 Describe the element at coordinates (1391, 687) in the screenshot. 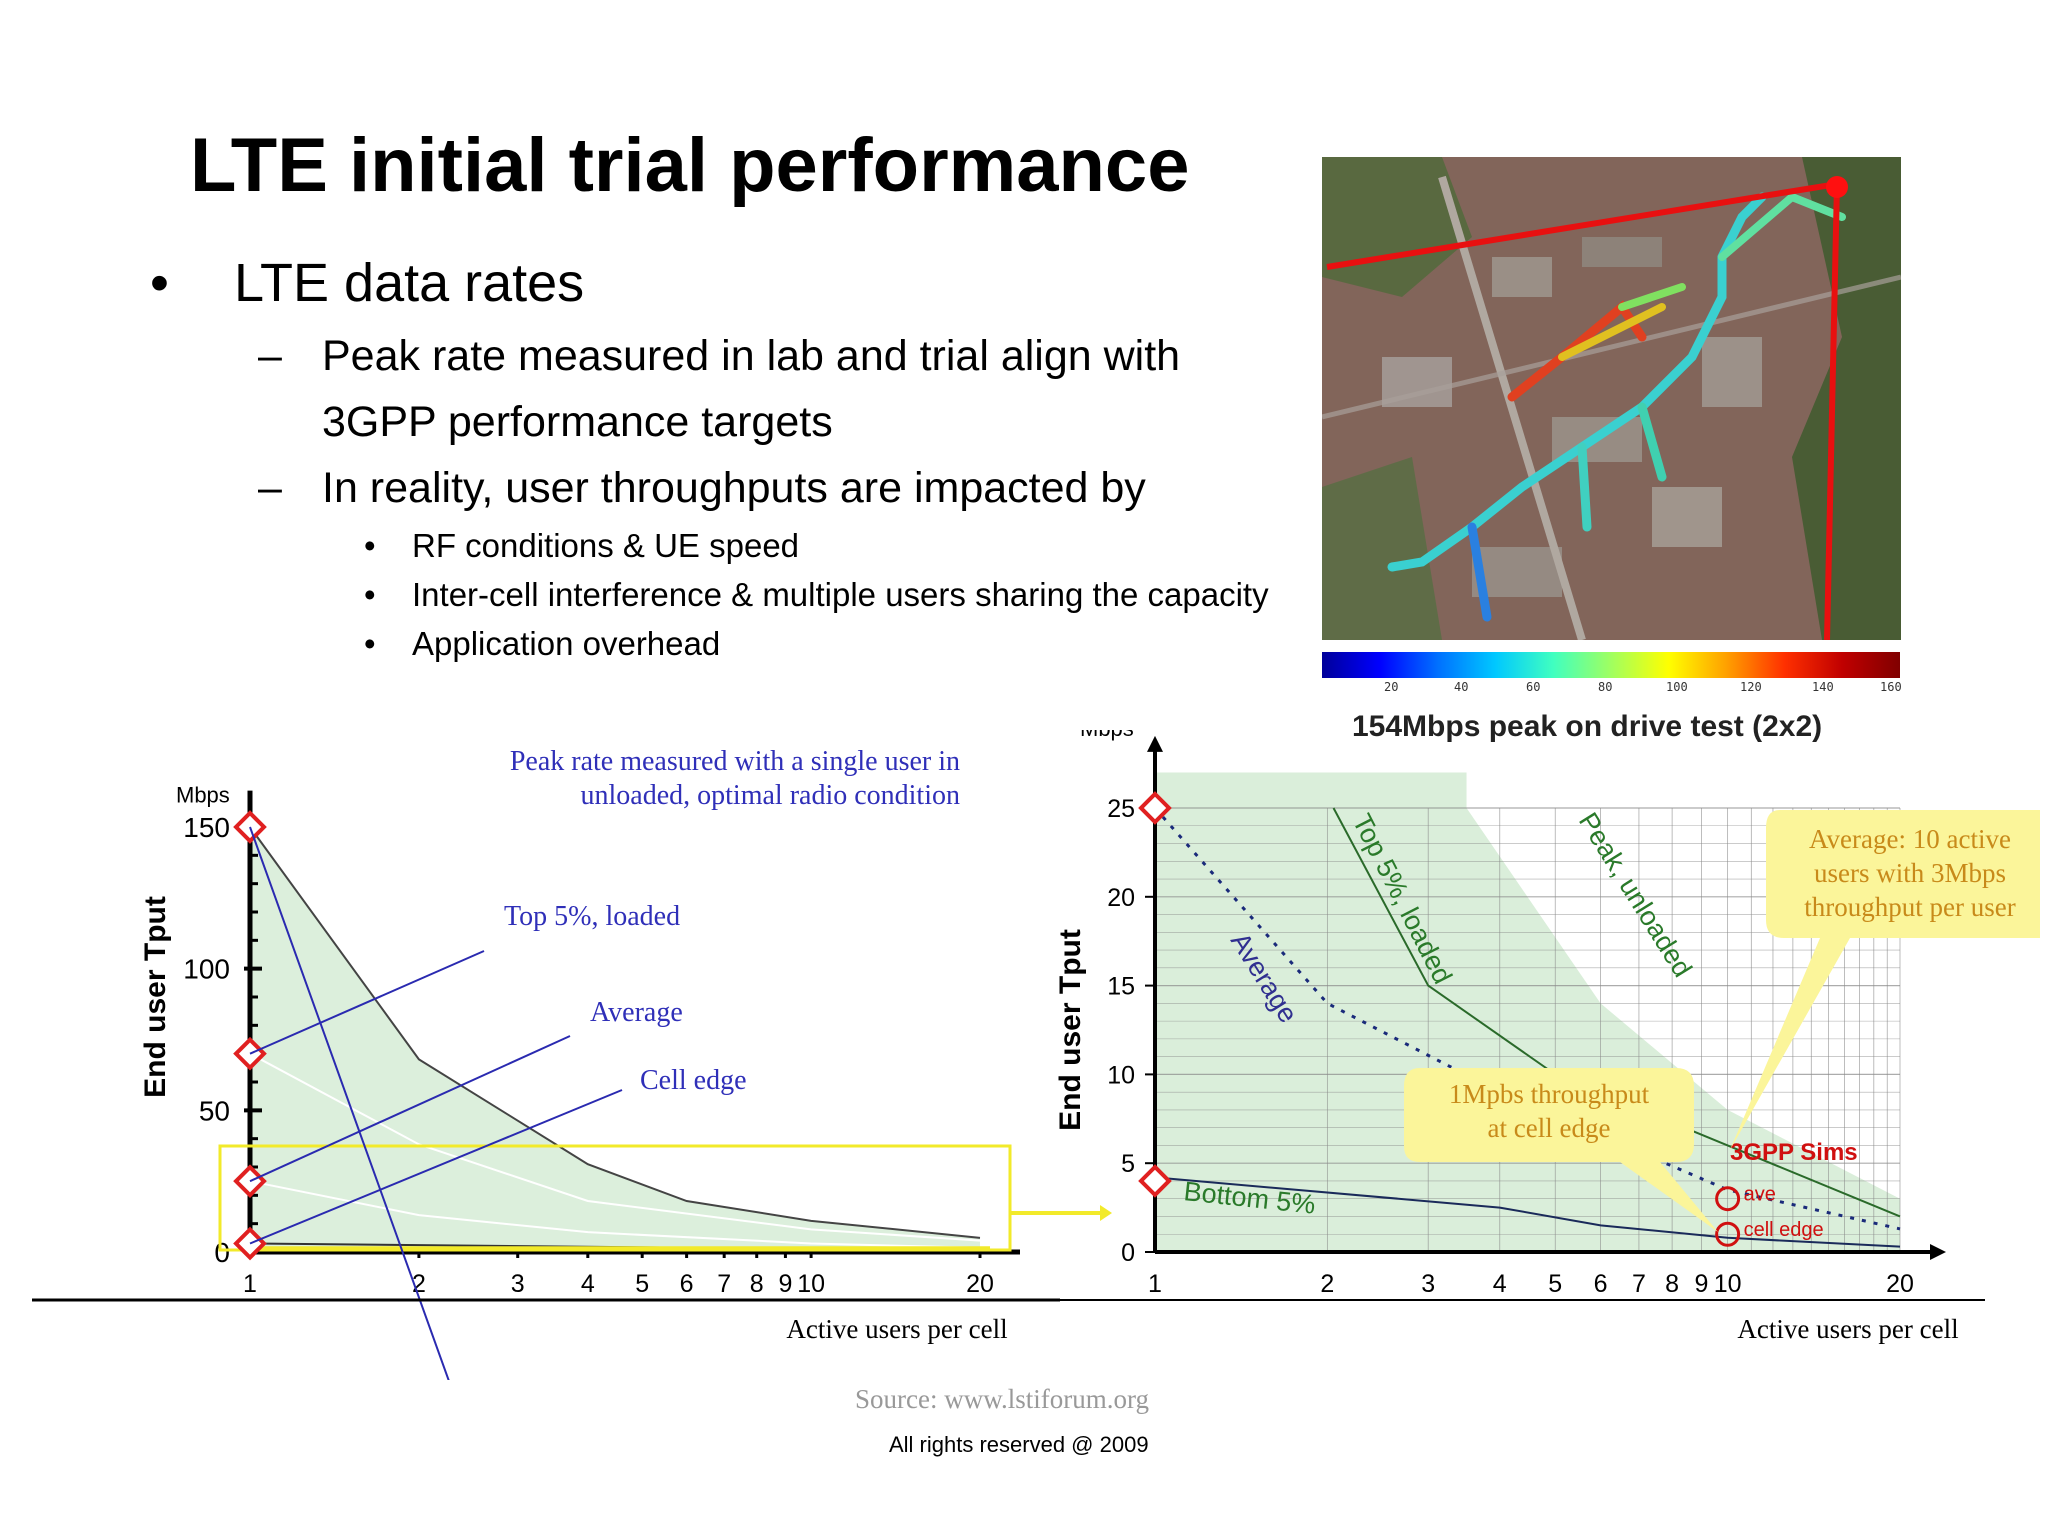

I see `colorbar-tick: 20` at that location.